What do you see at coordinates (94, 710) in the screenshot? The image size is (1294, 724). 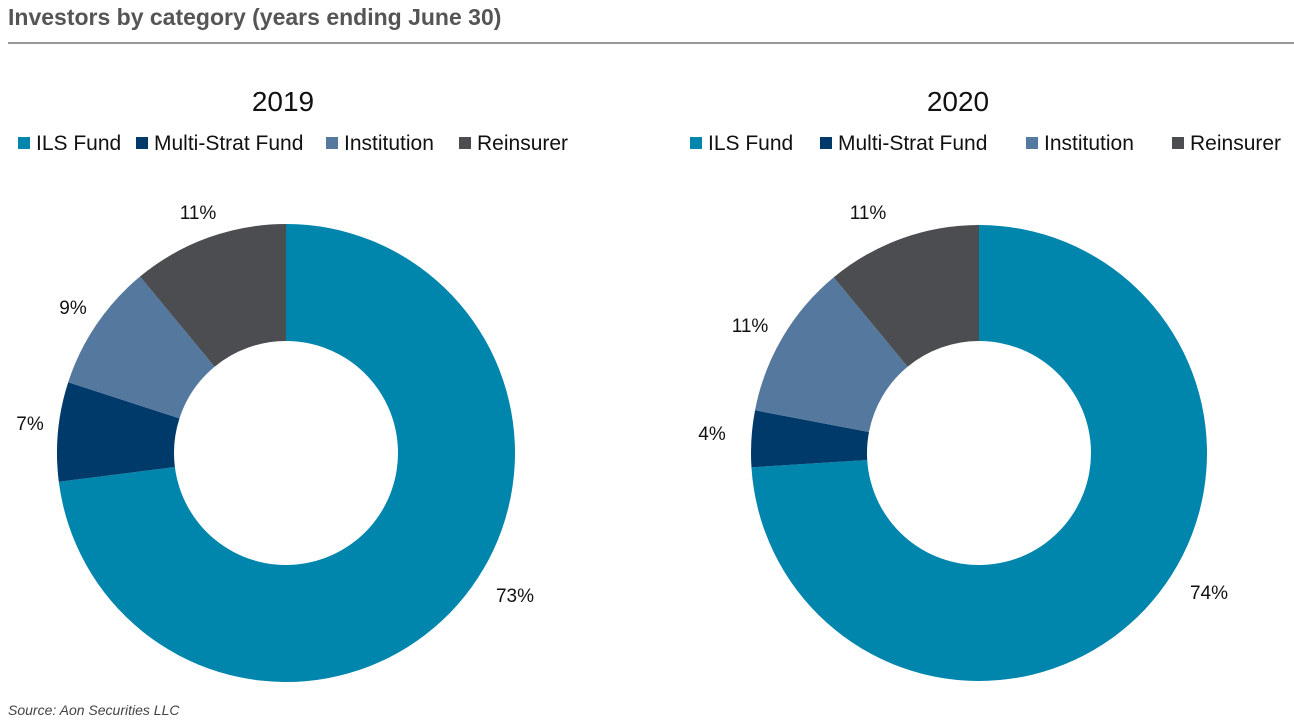 I see `source-note: Source: Aon Securities LLC` at bounding box center [94, 710].